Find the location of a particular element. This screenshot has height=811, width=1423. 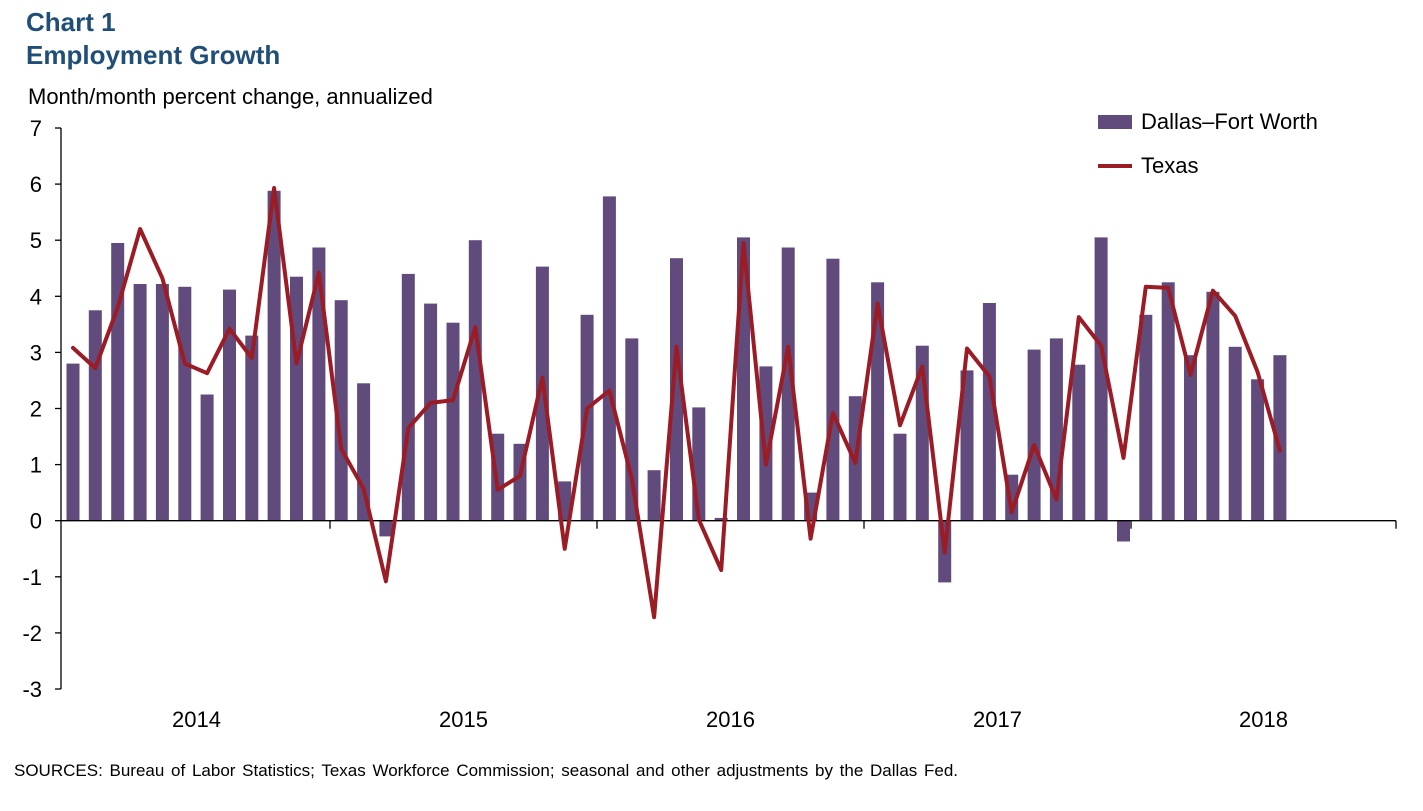

legend-swatch-line is located at coordinates (1115, 166).